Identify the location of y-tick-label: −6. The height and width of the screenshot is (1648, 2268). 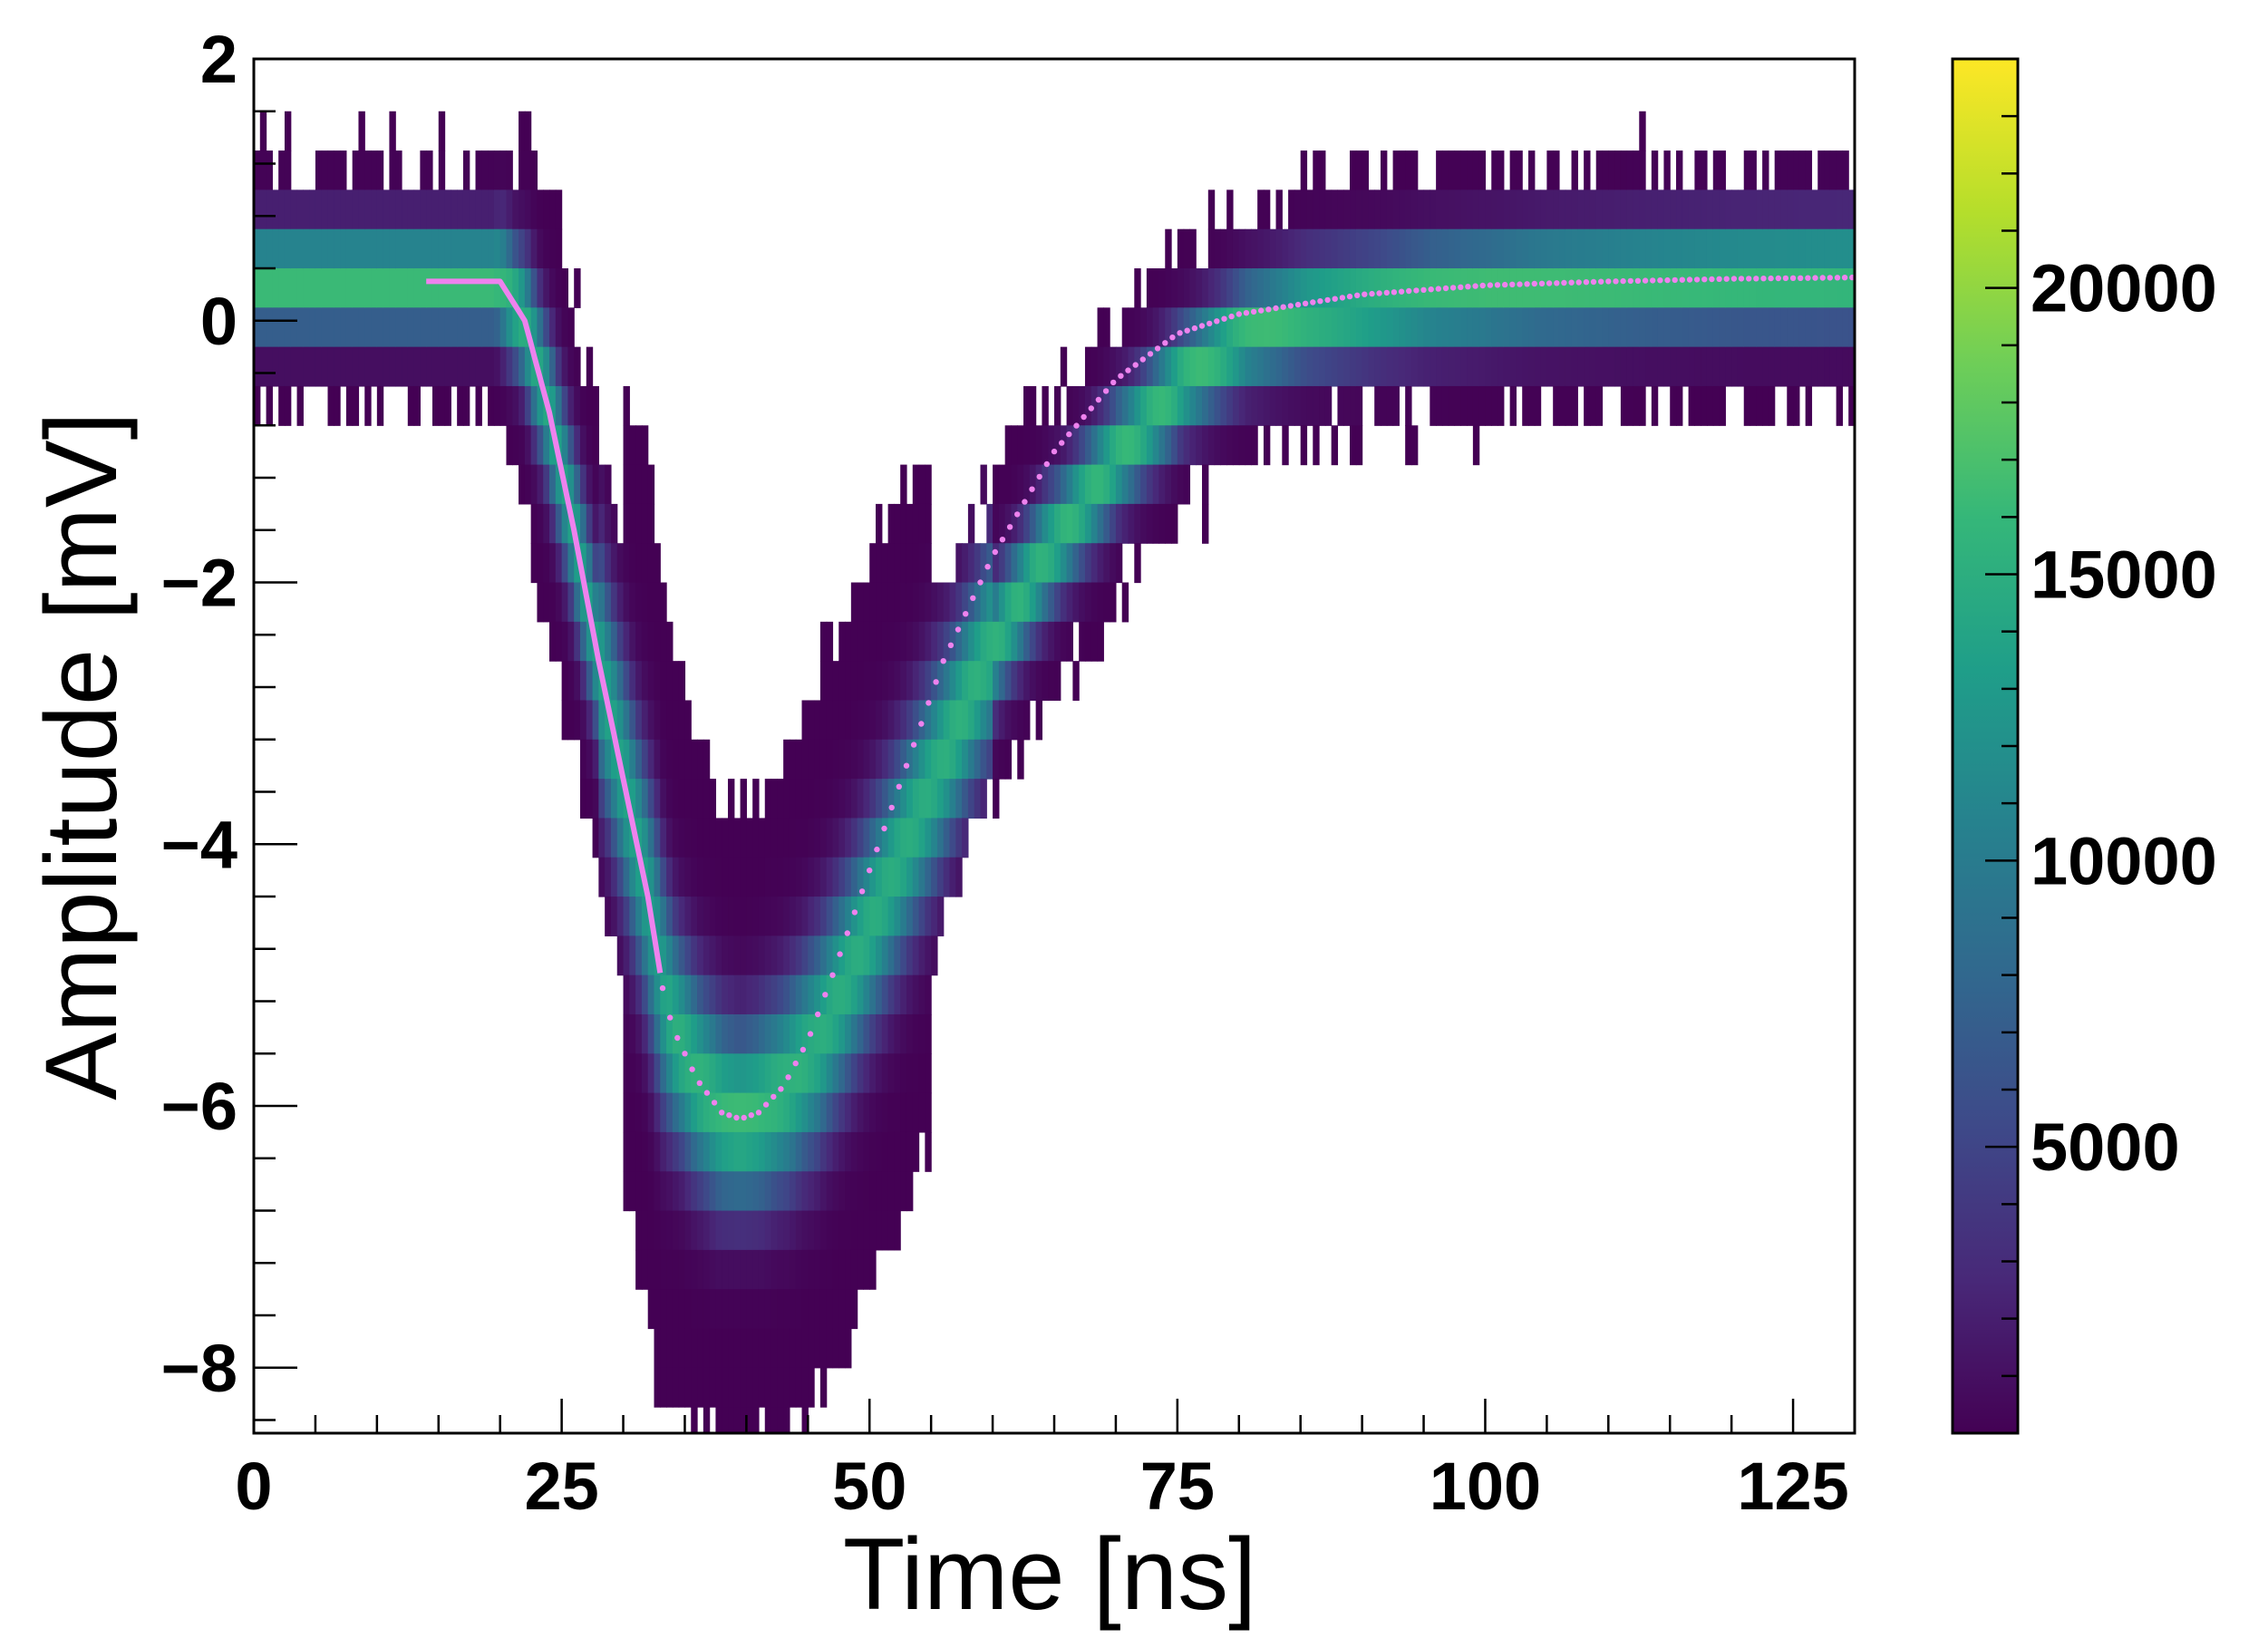
(199, 1106).